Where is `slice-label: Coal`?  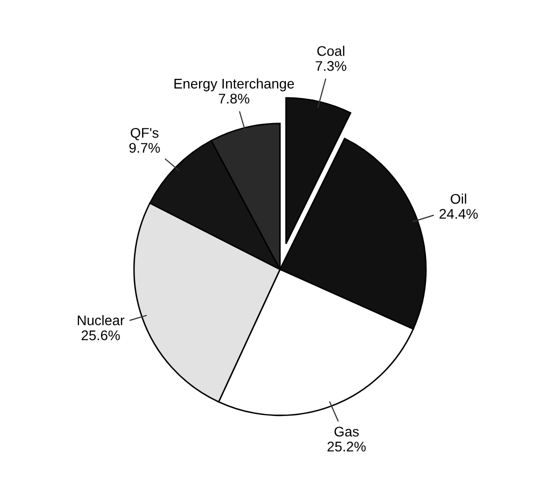 slice-label: Coal is located at coordinates (330, 51).